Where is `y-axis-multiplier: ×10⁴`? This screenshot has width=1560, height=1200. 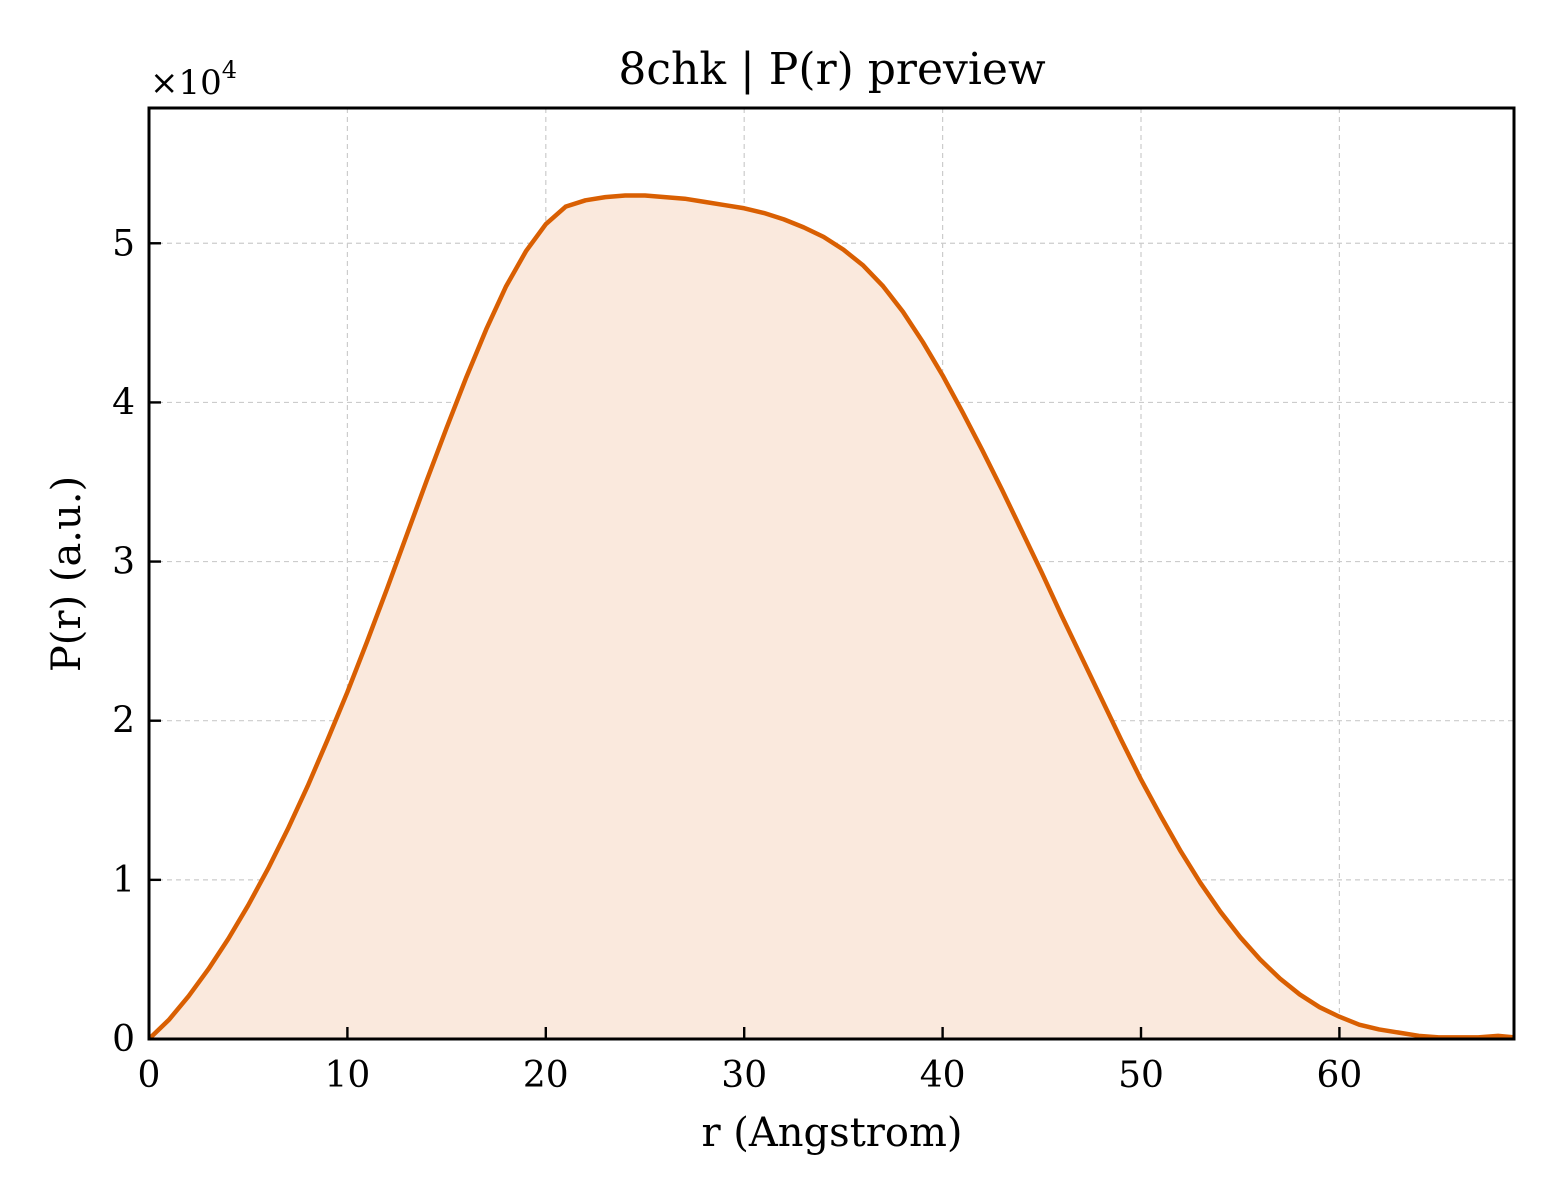 y-axis-multiplier: ×10⁴ is located at coordinates (193, 79).